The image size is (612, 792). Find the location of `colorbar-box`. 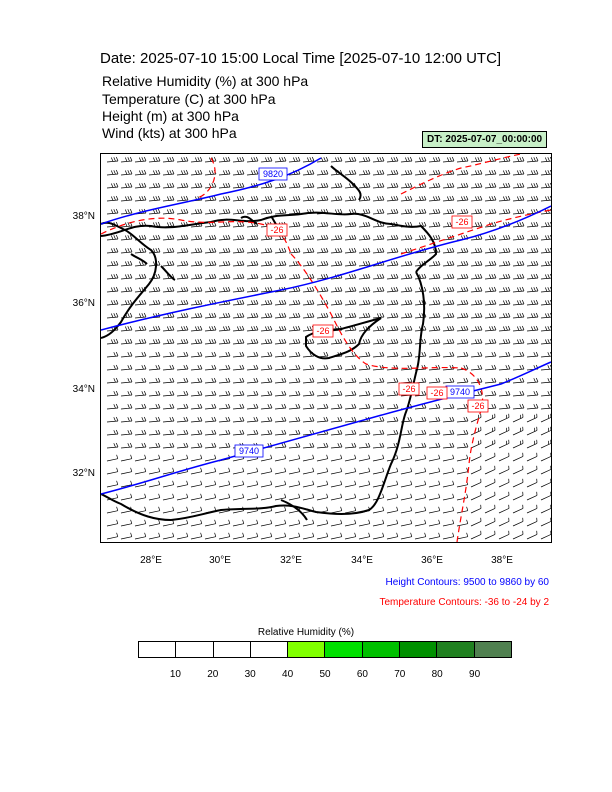

colorbar-box is located at coordinates (344, 649).